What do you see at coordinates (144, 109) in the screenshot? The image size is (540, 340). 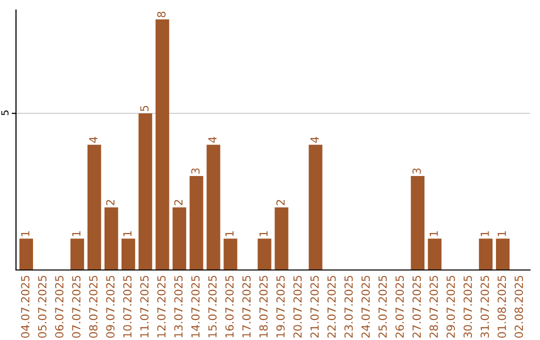 I see `data-label: 5` at bounding box center [144, 109].